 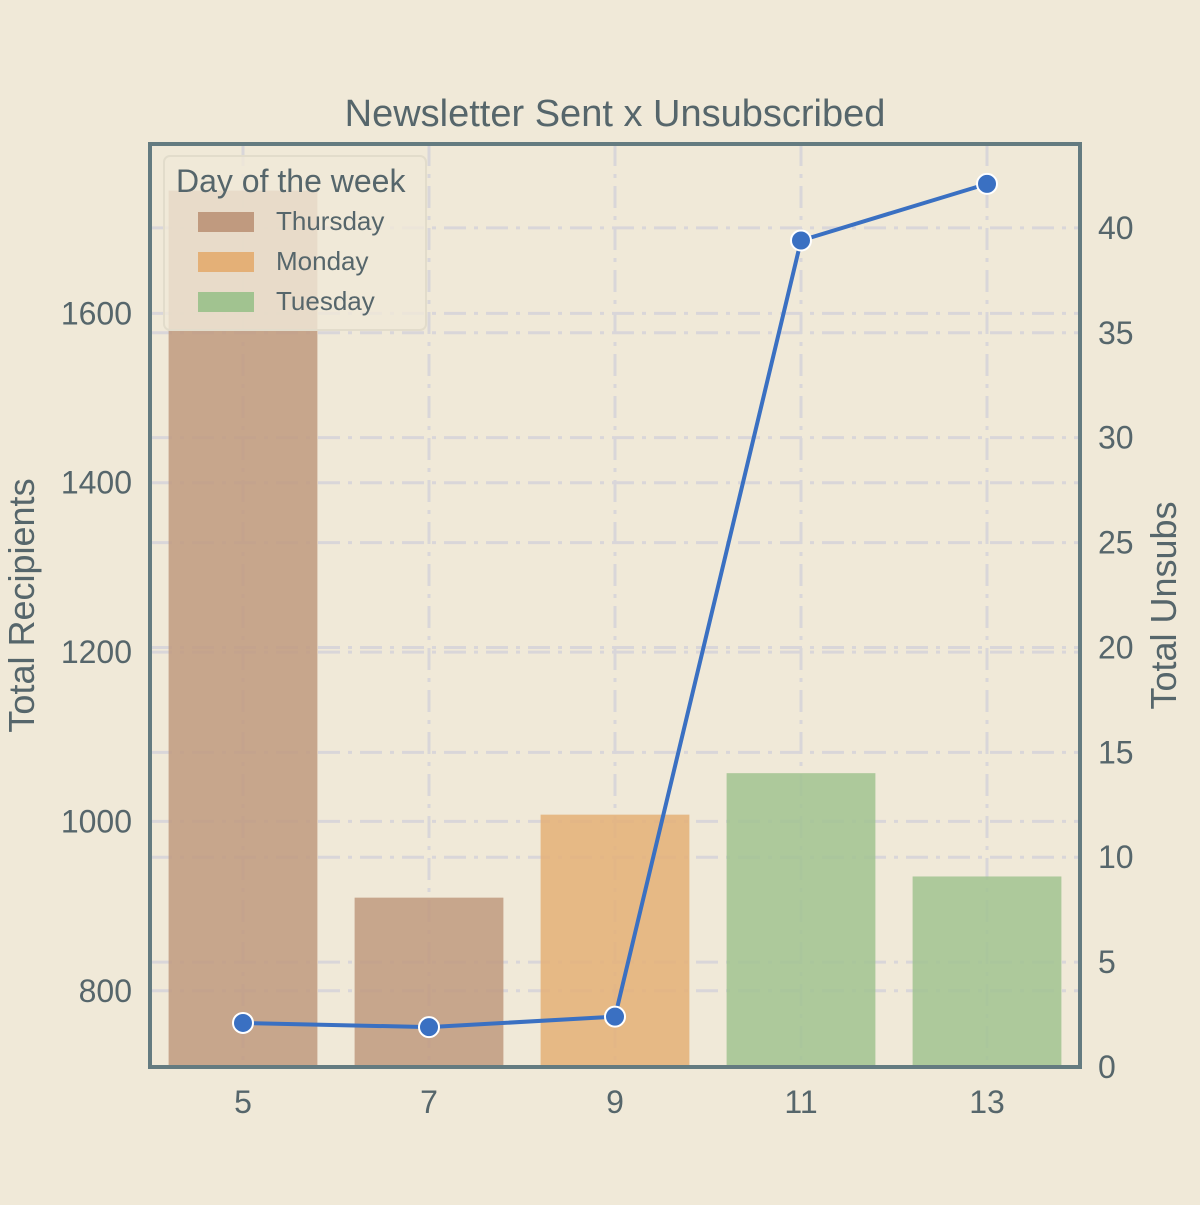 What do you see at coordinates (226, 262) in the screenshot?
I see `legend-swatch-monday` at bounding box center [226, 262].